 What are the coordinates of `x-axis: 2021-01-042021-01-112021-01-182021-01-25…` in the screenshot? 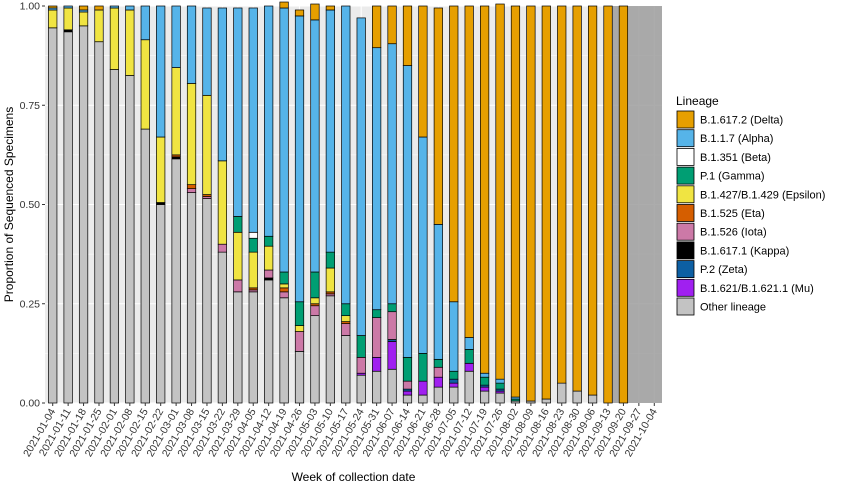 It's located at (340, 431).